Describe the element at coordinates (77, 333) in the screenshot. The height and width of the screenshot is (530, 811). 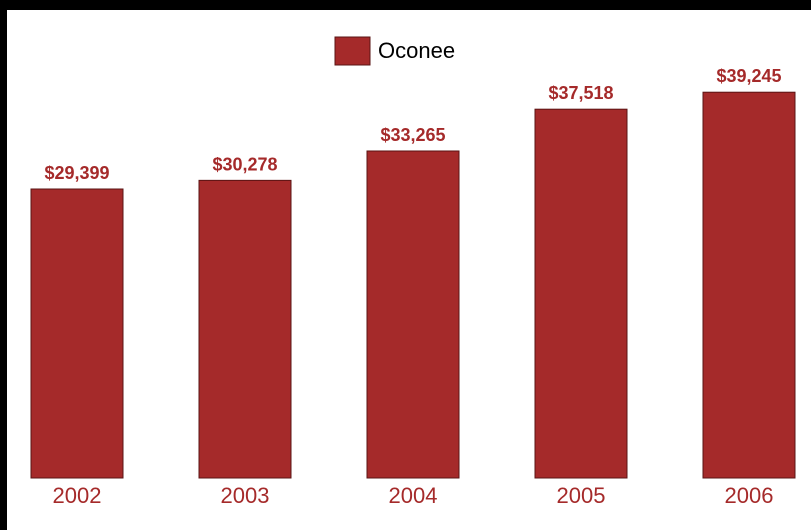
I see `bar-2002` at that location.